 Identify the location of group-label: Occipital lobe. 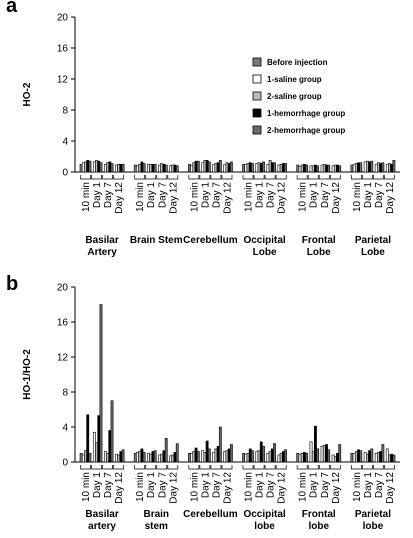
(264, 520).